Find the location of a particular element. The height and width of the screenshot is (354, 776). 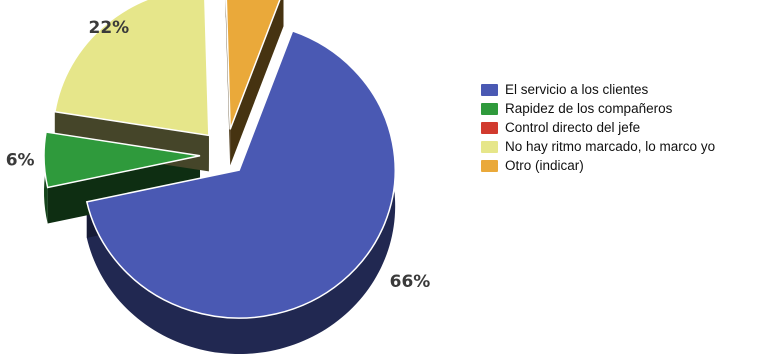

legend-item-clientes: El servicio a los clientes is located at coordinates (598, 89).